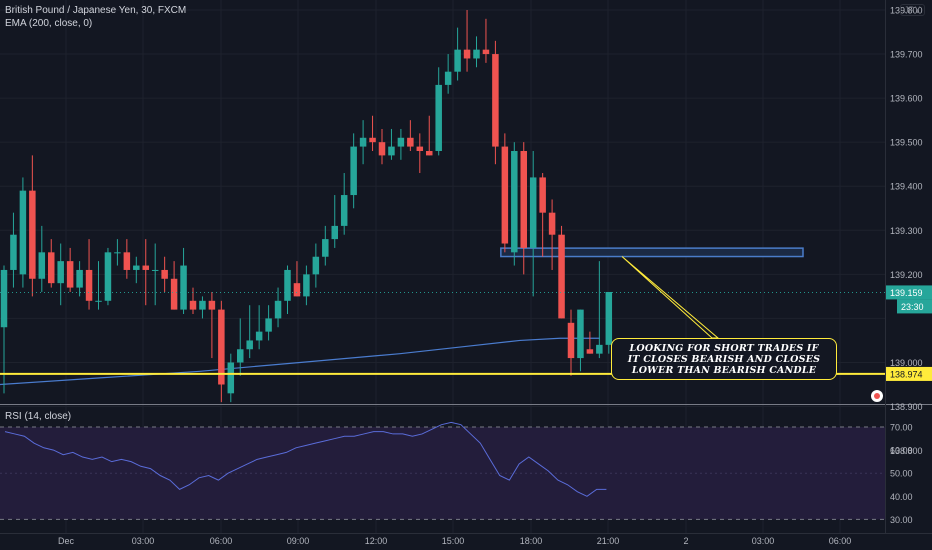 Image resolution: width=932 pixels, height=550 pixels. What do you see at coordinates (906, 231) in the screenshot?
I see `price-tick-label: 139.300` at bounding box center [906, 231].